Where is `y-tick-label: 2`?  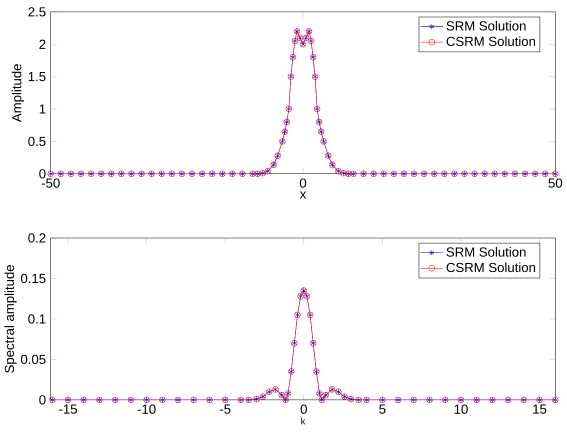 y-tick-label: 2 is located at coordinates (42, 44).